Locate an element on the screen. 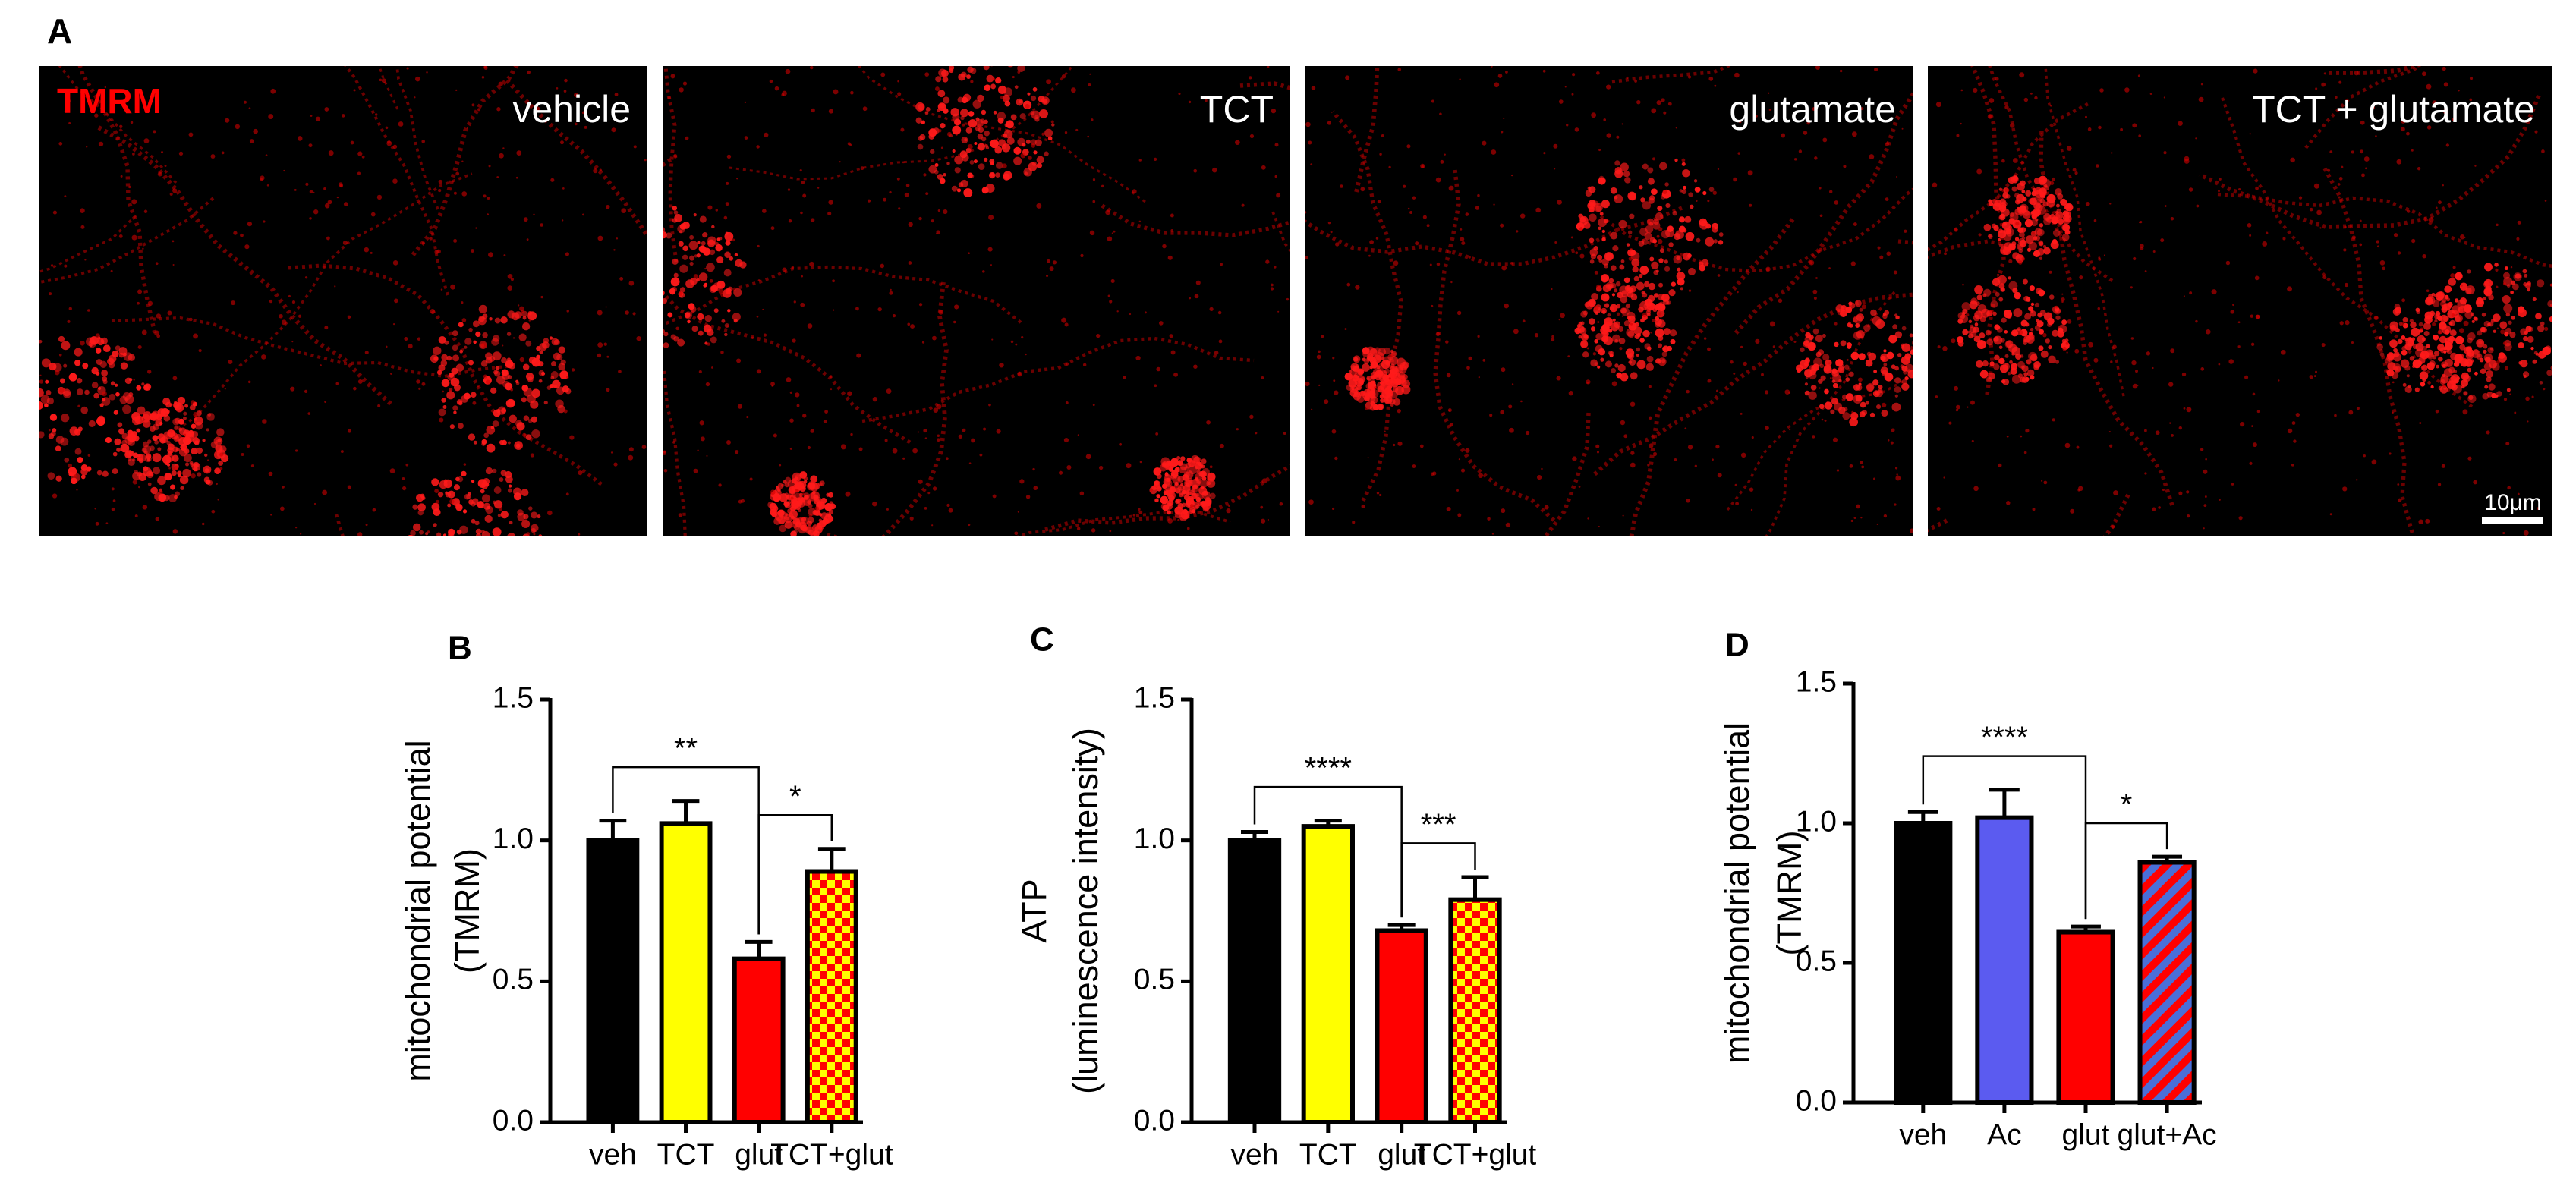  micrograph-bg is located at coordinates (1609, 301).